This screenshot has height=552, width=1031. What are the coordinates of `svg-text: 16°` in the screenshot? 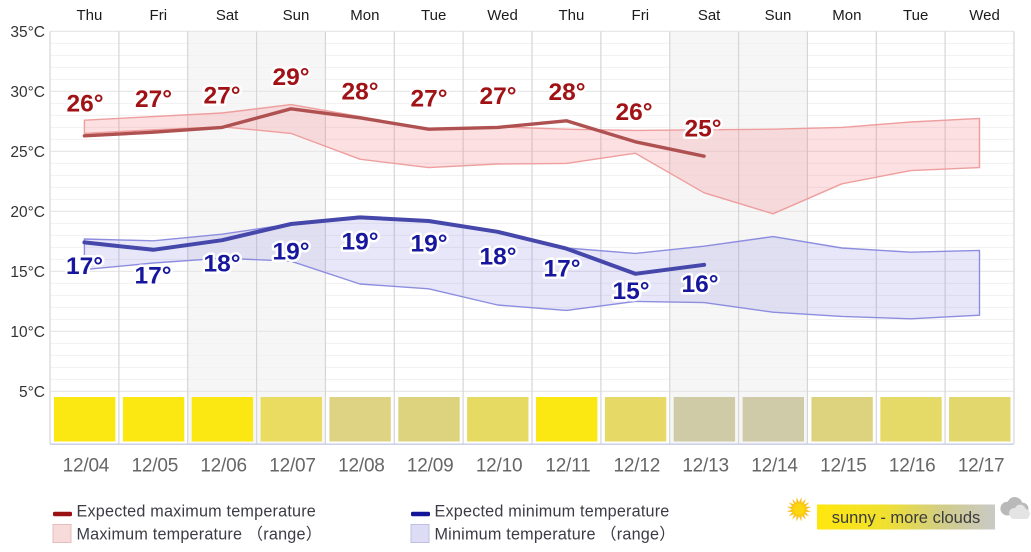 It's located at (699, 284).